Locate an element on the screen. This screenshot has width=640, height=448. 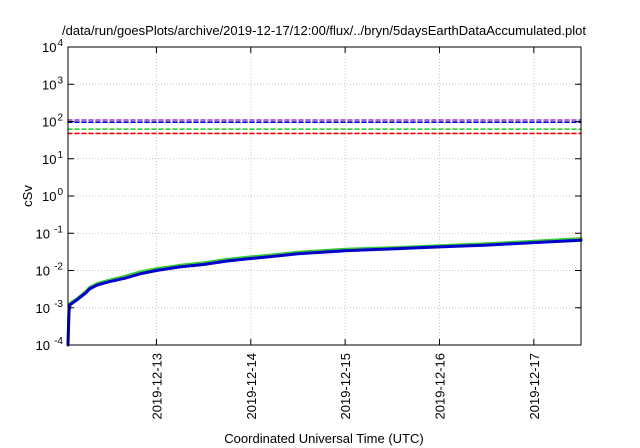
y-tick-exponent: 3 is located at coordinates (60, 80).